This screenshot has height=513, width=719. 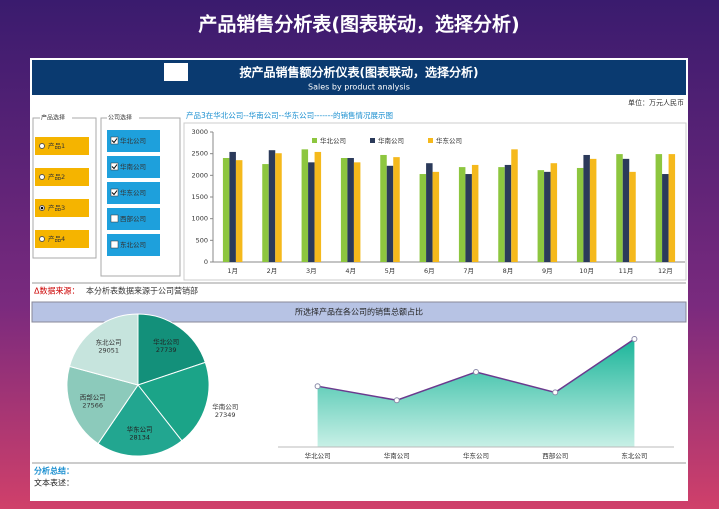 I want to click on y-tick-label: 3000, so click(x=199, y=132).